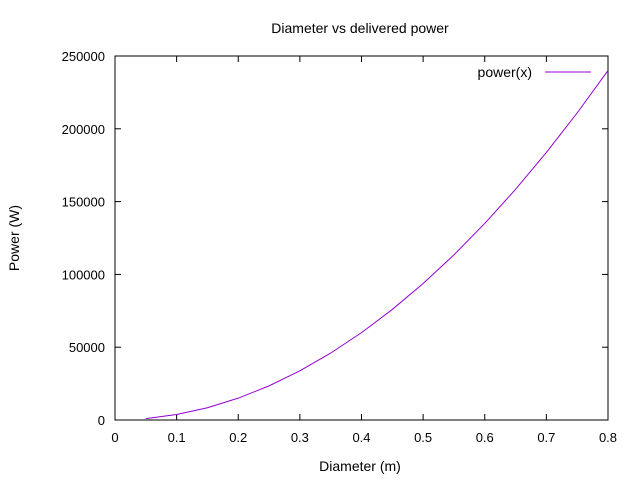  Describe the element at coordinates (83, 129) in the screenshot. I see `y-tick-label: 200000` at that location.